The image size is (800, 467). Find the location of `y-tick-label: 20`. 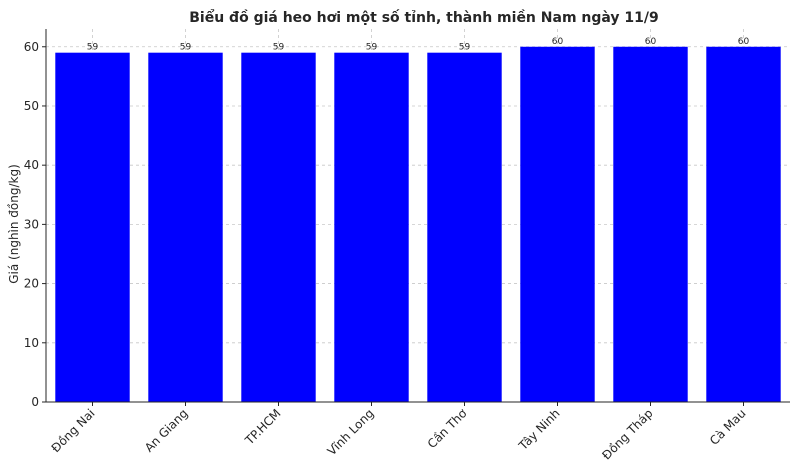

y-tick-label: 20 is located at coordinates (31, 284).